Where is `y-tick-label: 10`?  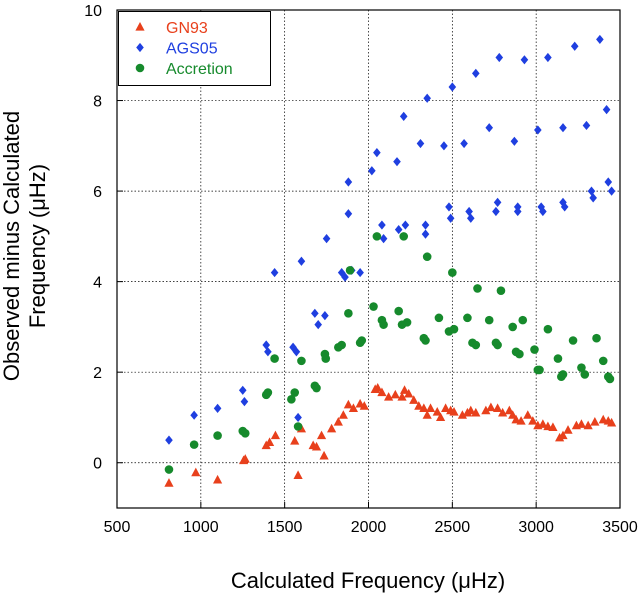
y-tick-label: 10 is located at coordinates (93, 11).